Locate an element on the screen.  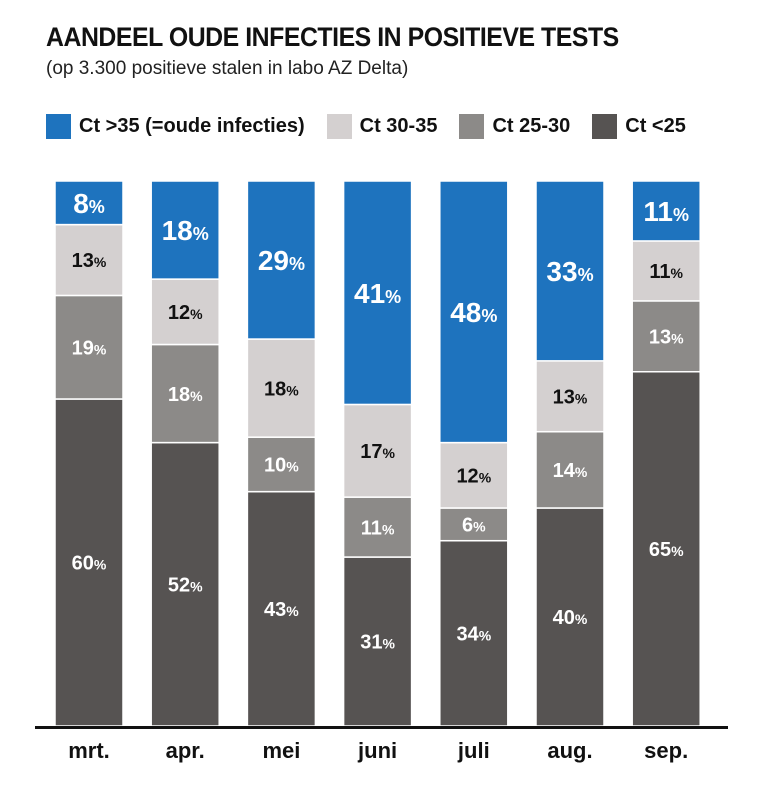
bar-value-label: 33% is located at coordinates (569, 271).